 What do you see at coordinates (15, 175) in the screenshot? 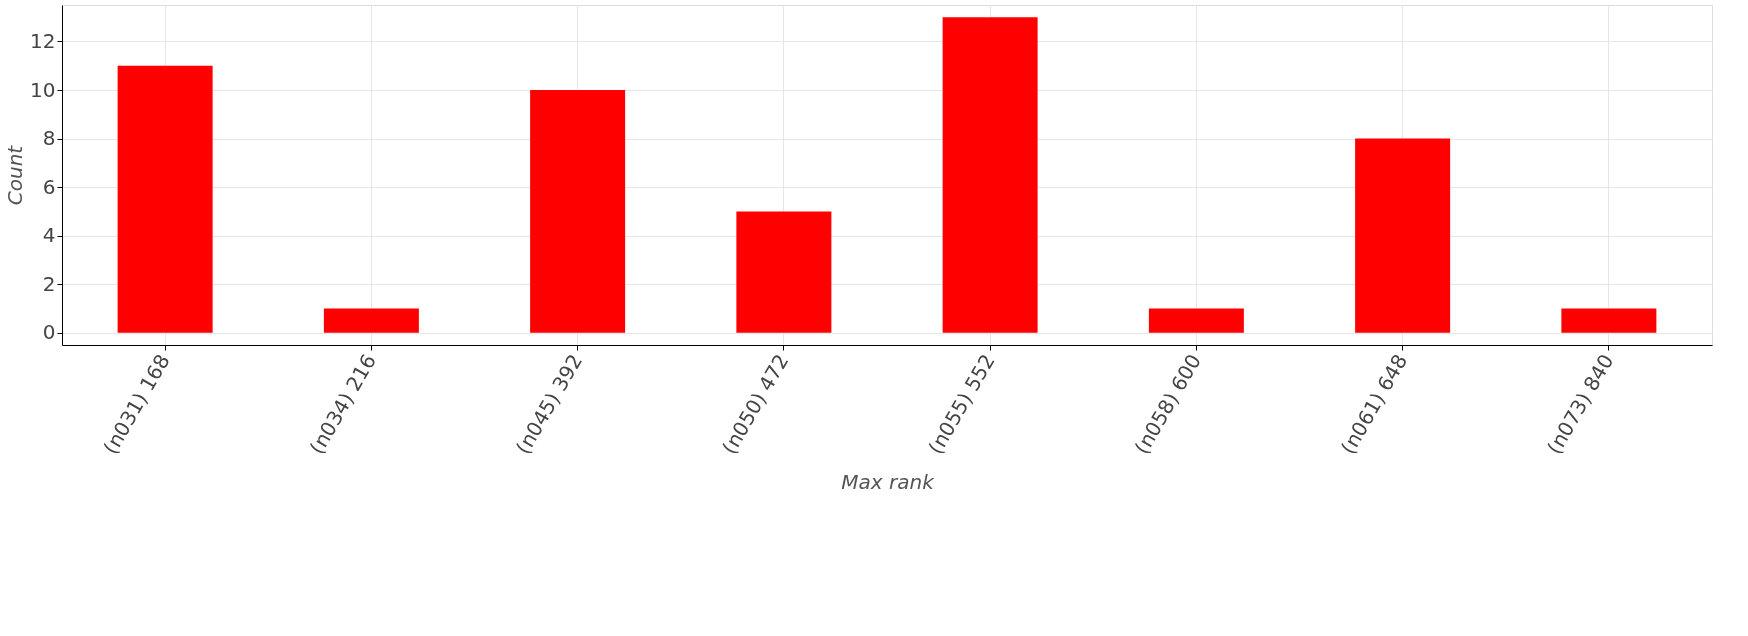
I see `y-axis-title: Count` at bounding box center [15, 175].